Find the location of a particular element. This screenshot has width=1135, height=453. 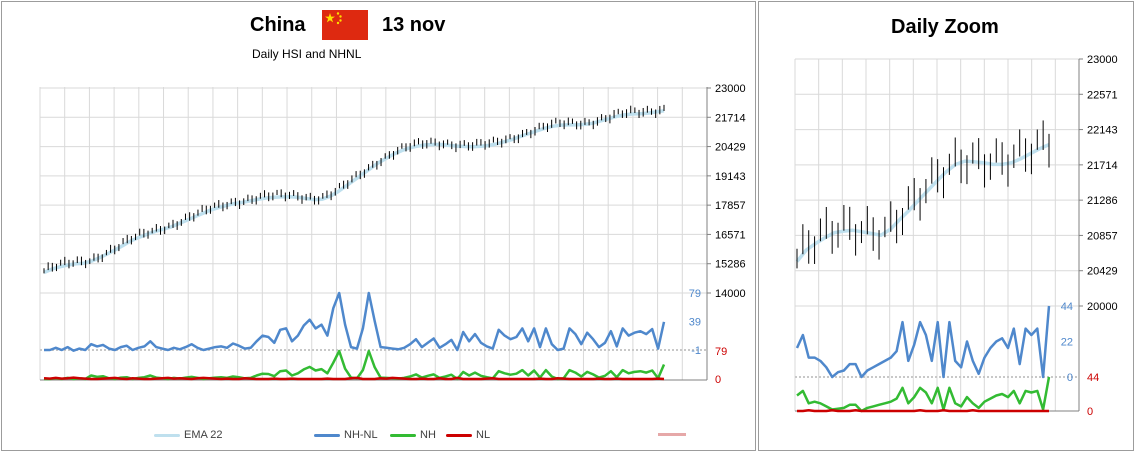

china-flag-icon is located at coordinates (345, 25).